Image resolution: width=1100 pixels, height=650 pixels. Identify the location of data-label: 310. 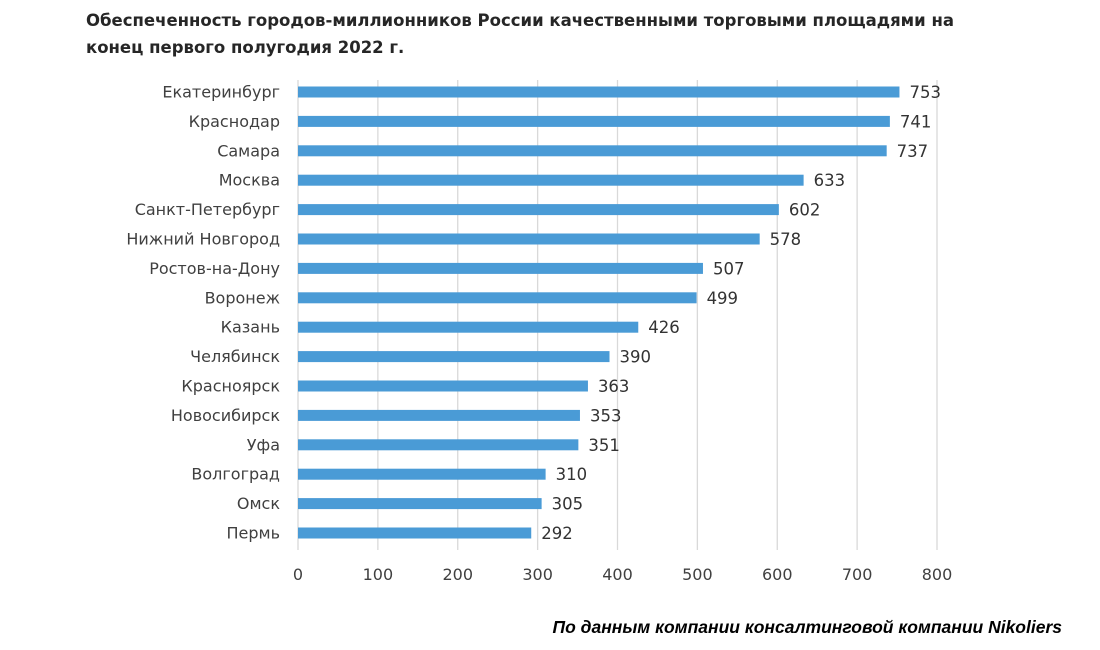
(572, 474).